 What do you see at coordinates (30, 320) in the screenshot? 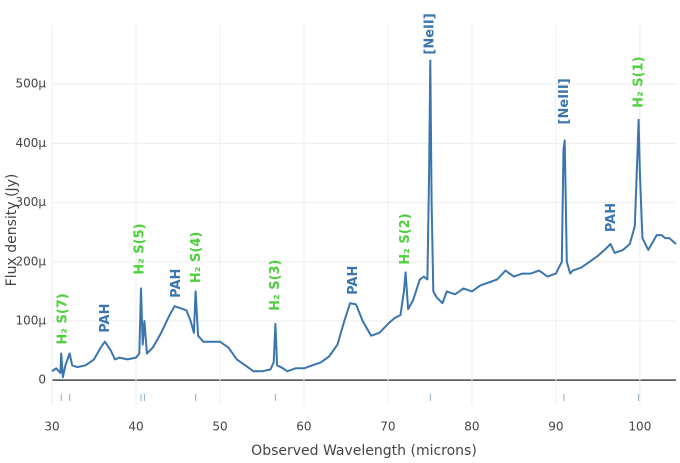
I see `y-tick-label: 100μ` at bounding box center [30, 320].